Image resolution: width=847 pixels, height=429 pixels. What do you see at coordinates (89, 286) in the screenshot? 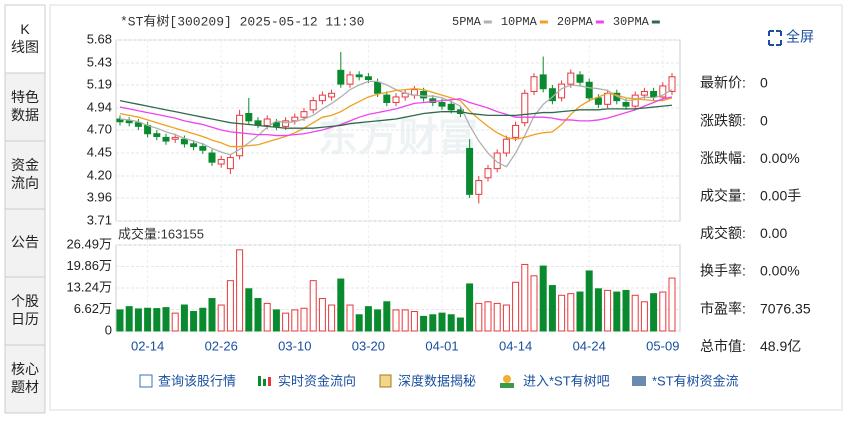
I see `y-tick-label: 13.24万` at bounding box center [89, 286].